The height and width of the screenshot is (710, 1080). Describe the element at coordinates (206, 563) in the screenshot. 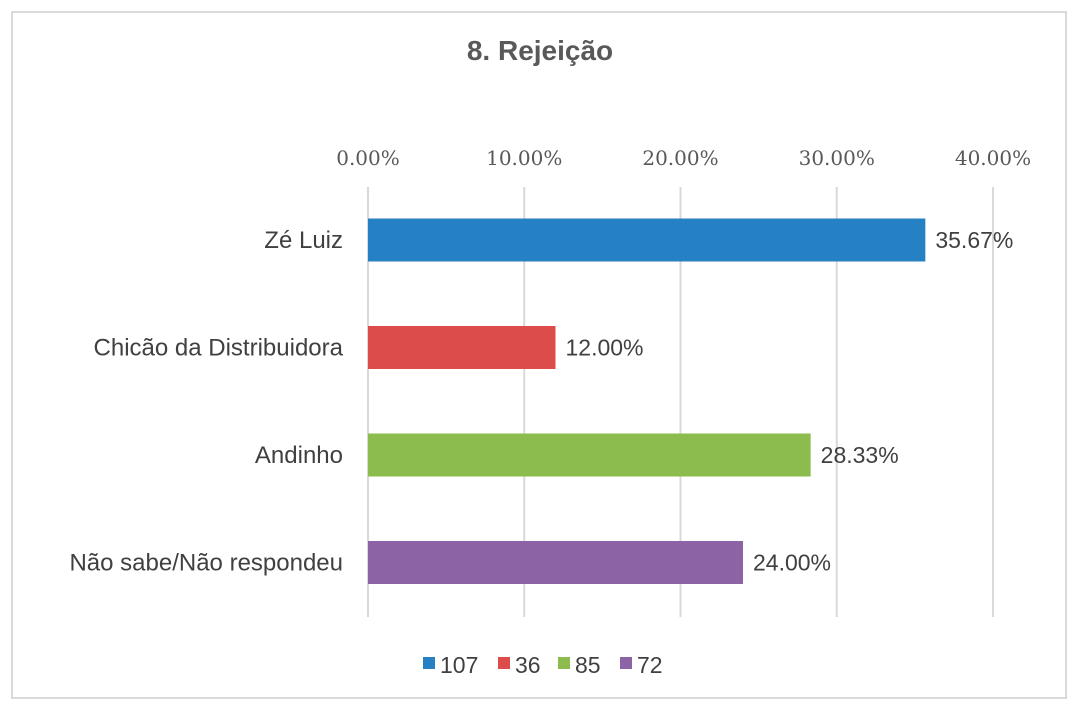

I see `category-label: Não sabe/Não respondeu` at that location.